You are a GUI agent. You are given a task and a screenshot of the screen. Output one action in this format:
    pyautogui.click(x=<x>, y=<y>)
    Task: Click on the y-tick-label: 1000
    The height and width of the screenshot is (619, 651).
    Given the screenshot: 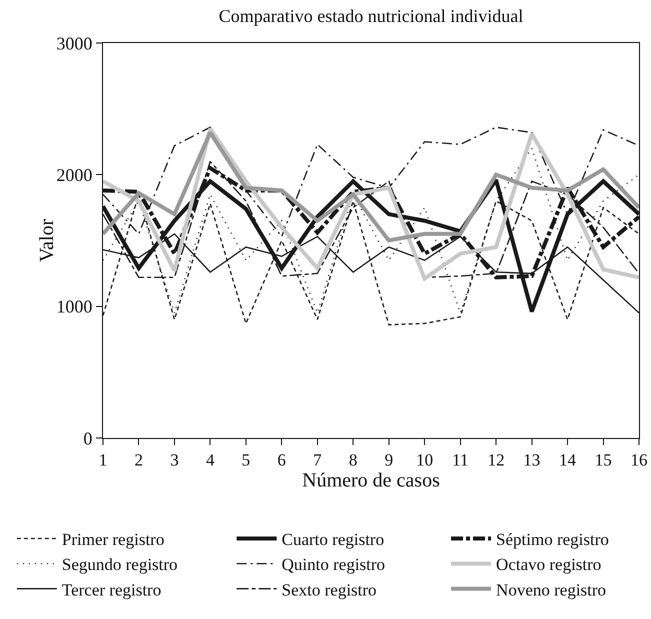 What is the action you would take?
    pyautogui.click(x=74, y=306)
    